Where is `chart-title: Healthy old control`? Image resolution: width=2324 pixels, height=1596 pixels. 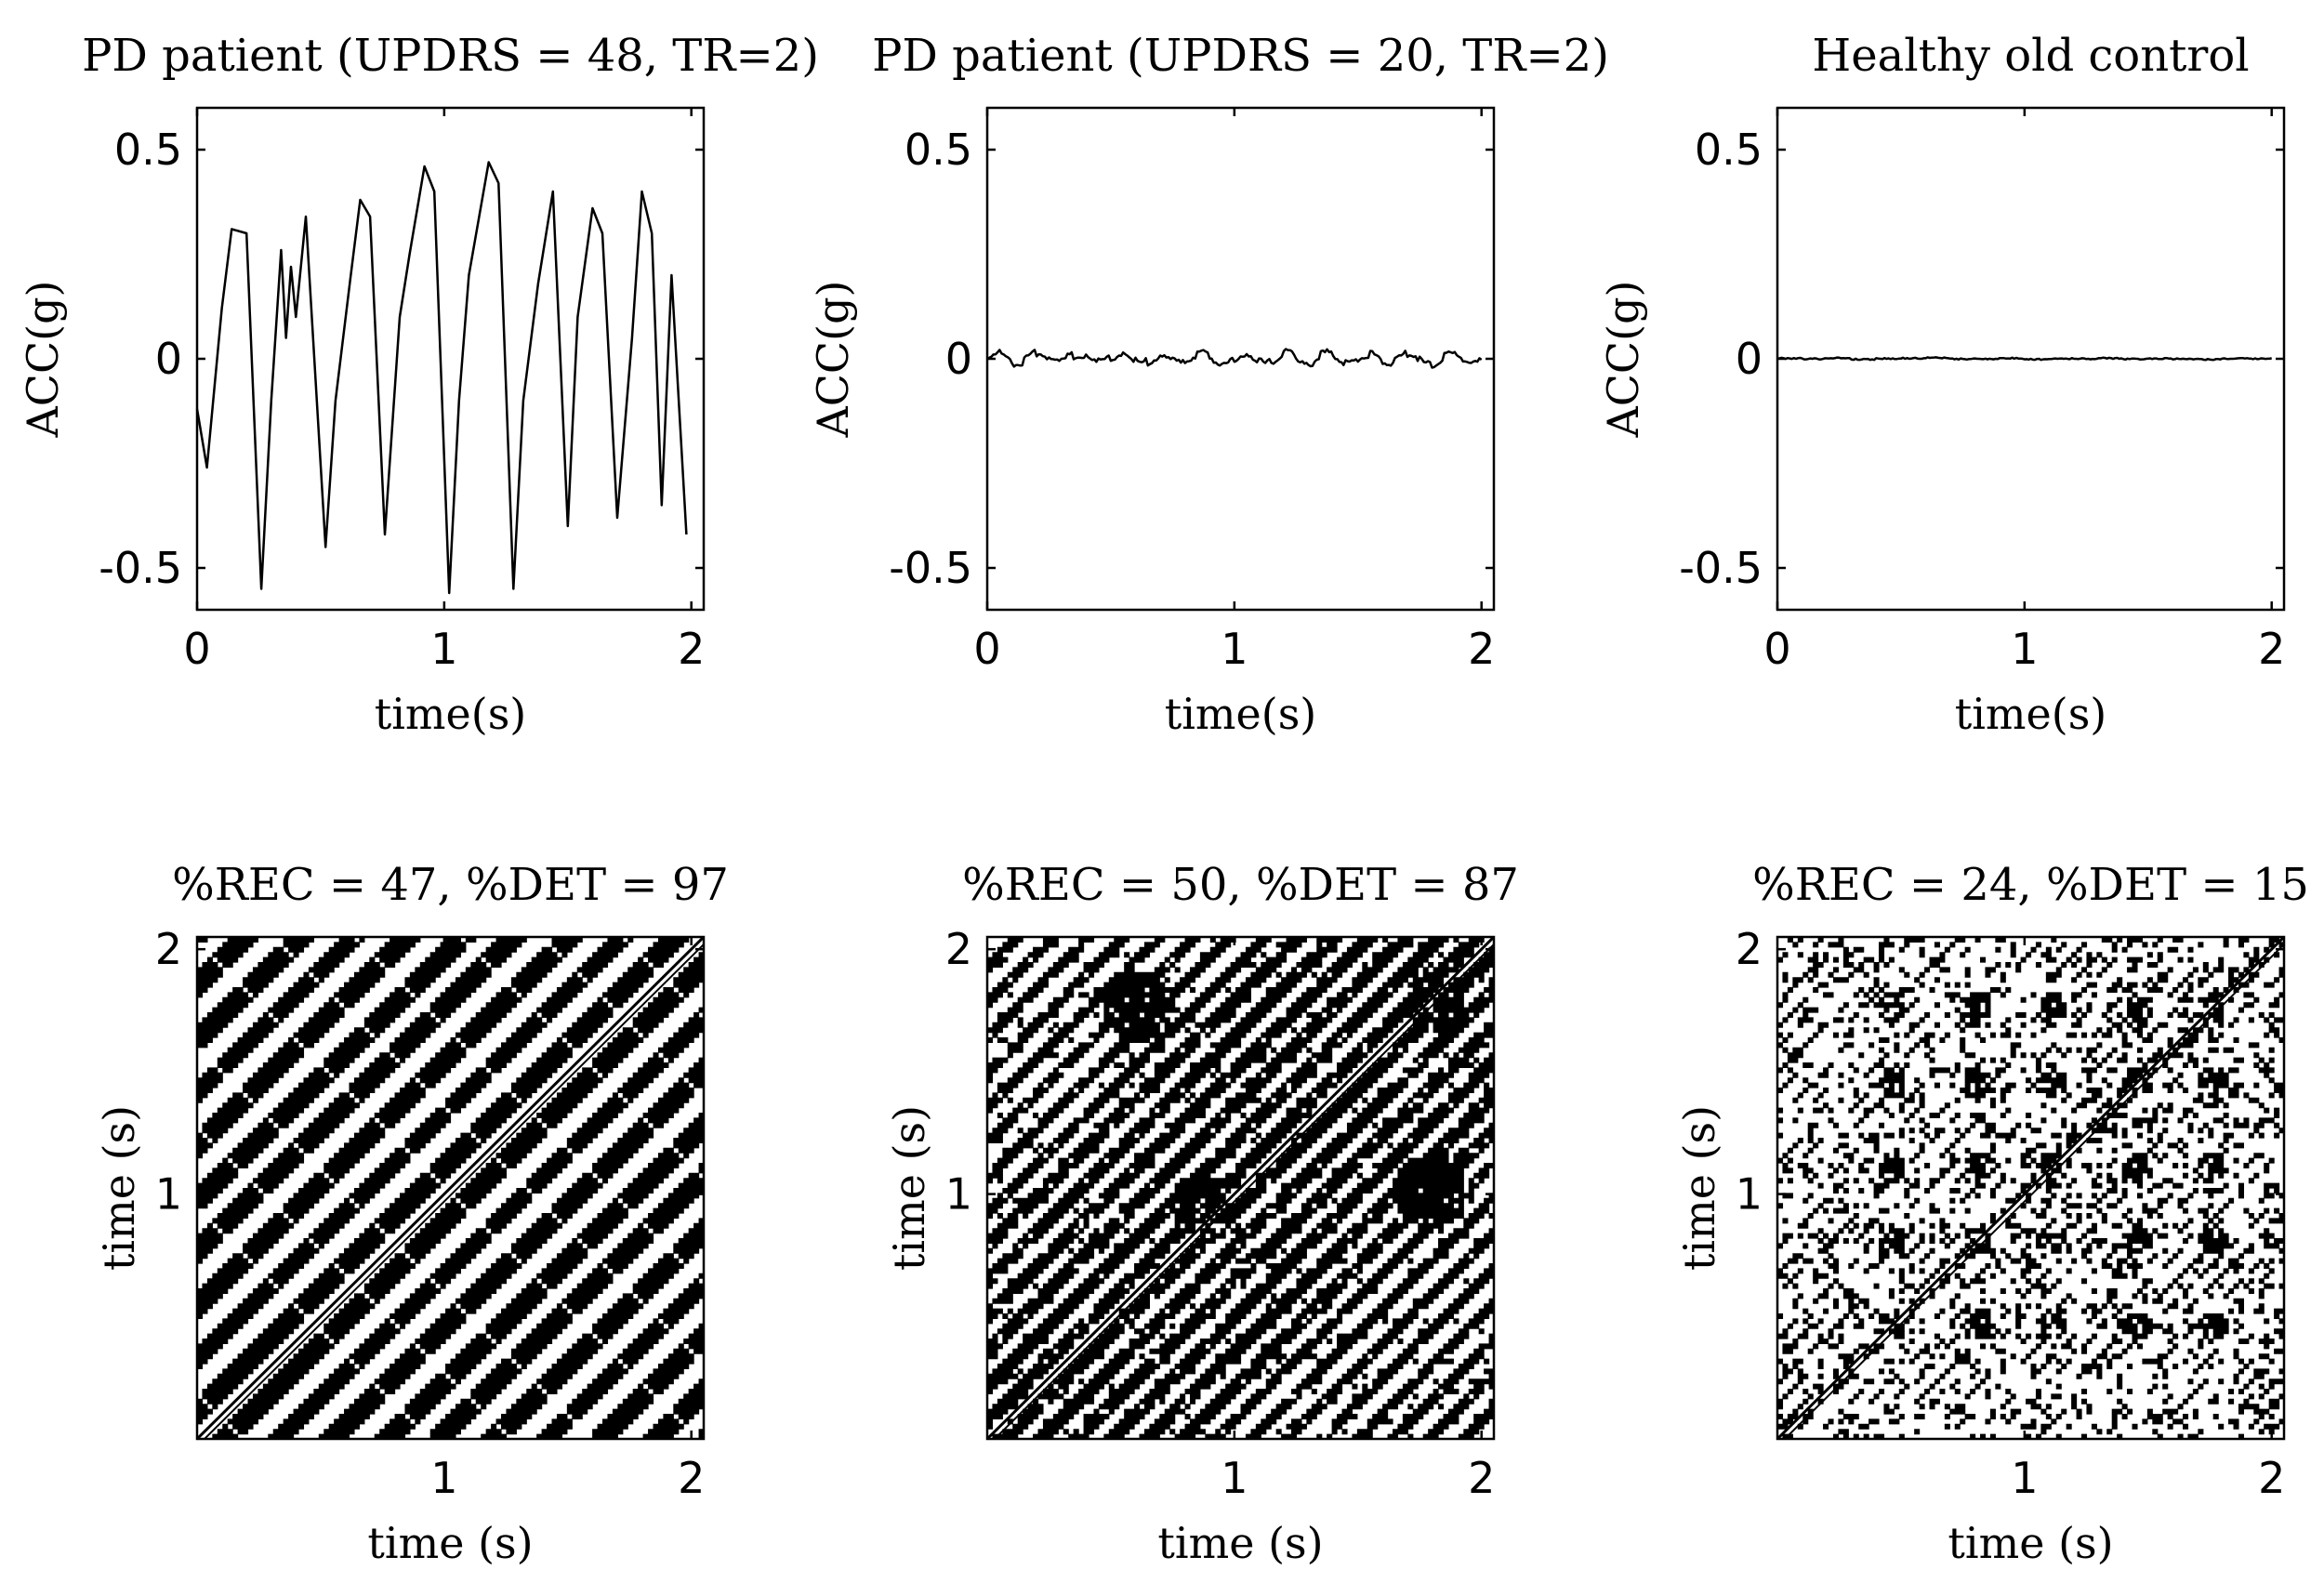
chart-title: Healthy old control is located at coordinates (2030, 56).